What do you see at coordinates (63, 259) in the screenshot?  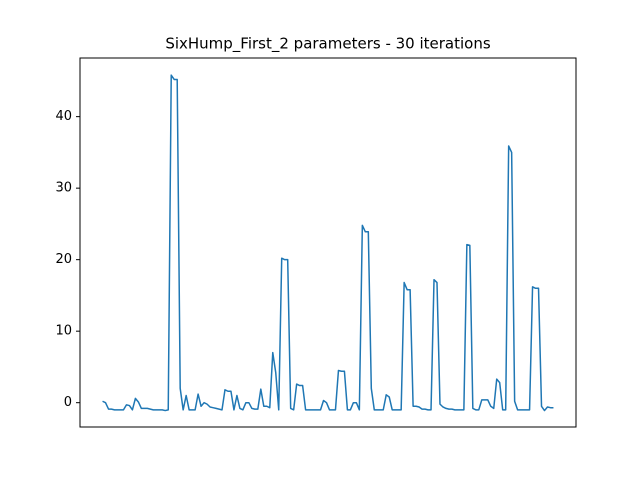 I see `y-tick-label: 20` at bounding box center [63, 259].